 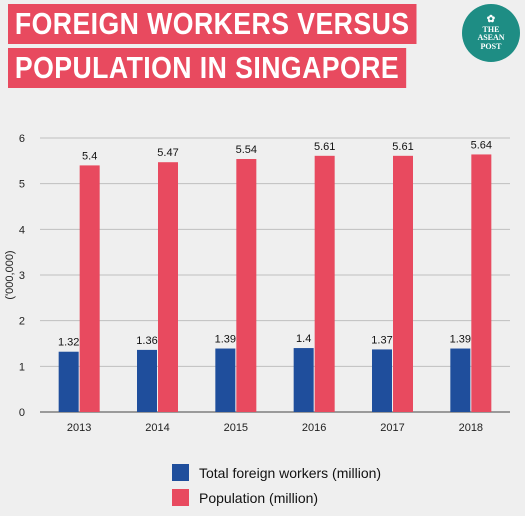 I want to click on data-label-population: 5.47, so click(x=167, y=153).